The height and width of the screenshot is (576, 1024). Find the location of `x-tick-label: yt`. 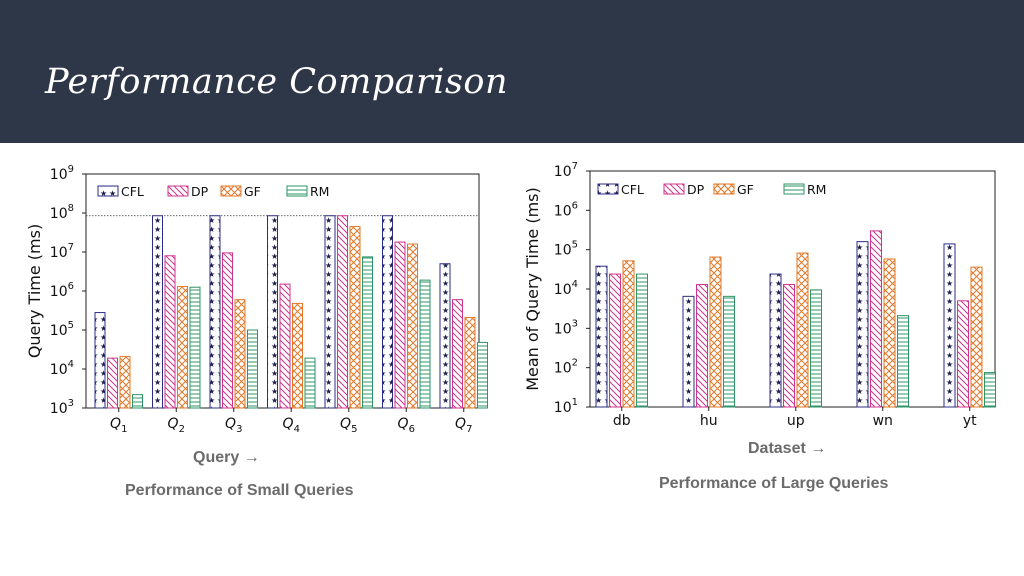

x-tick-label: yt is located at coordinates (970, 421).